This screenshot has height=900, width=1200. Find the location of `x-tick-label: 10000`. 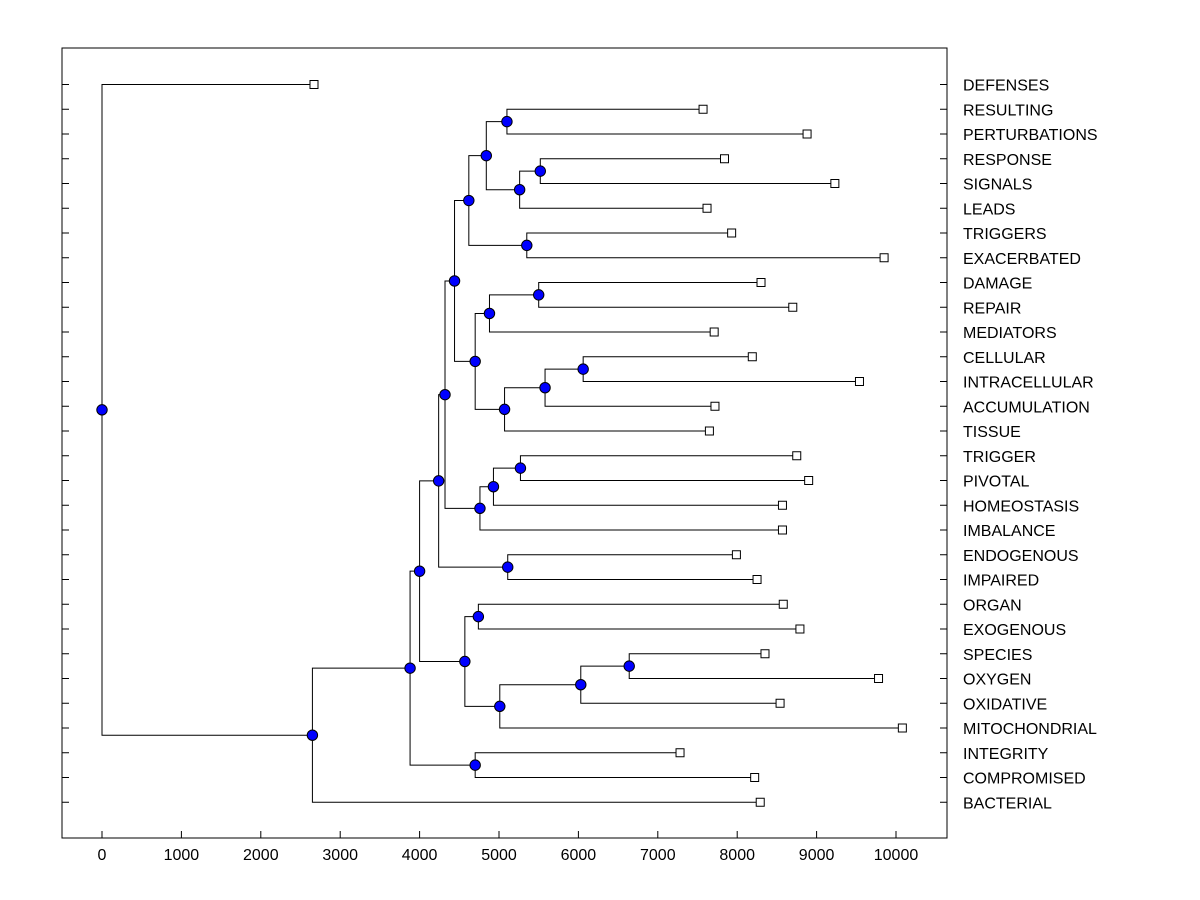

x-tick-label: 10000 is located at coordinates (896, 855).